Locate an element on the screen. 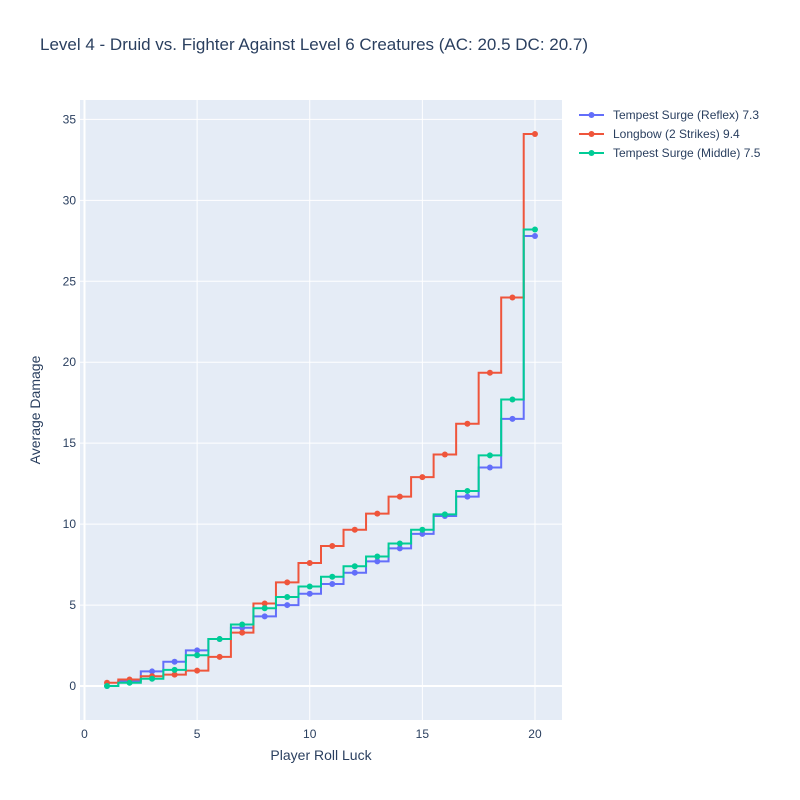 The width and height of the screenshot is (800, 800). legend-label: Longbow (2 Strikes) 9.4 is located at coordinates (676, 134).